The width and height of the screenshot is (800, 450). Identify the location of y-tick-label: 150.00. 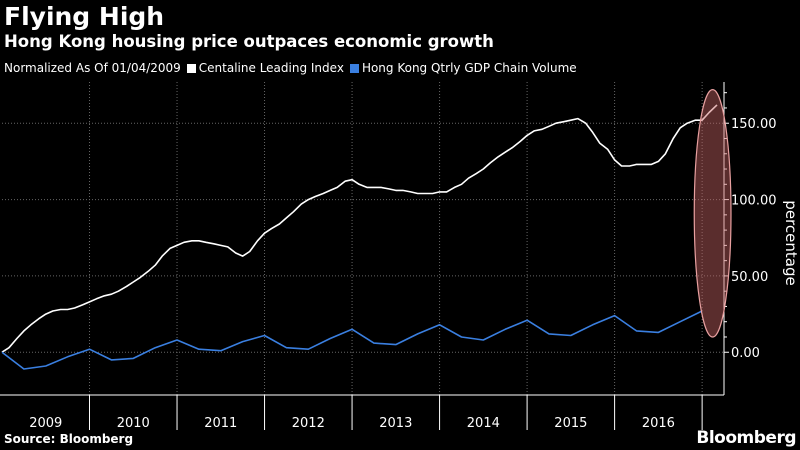
(754, 124).